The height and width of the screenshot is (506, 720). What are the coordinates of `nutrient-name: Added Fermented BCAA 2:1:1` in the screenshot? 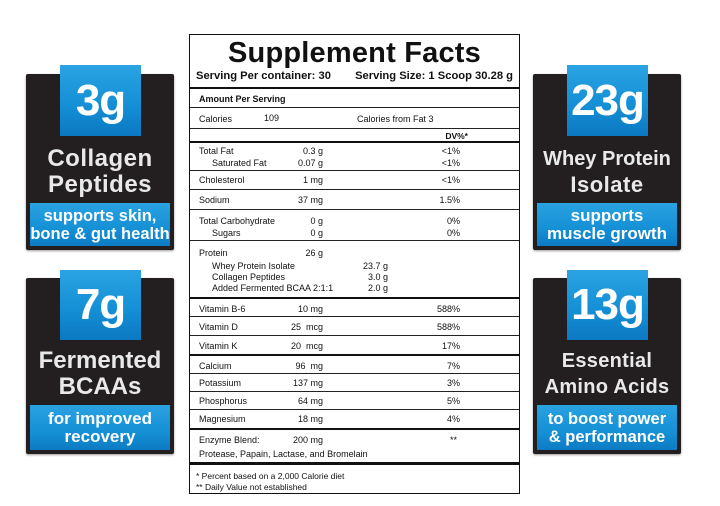 It's located at (273, 288).